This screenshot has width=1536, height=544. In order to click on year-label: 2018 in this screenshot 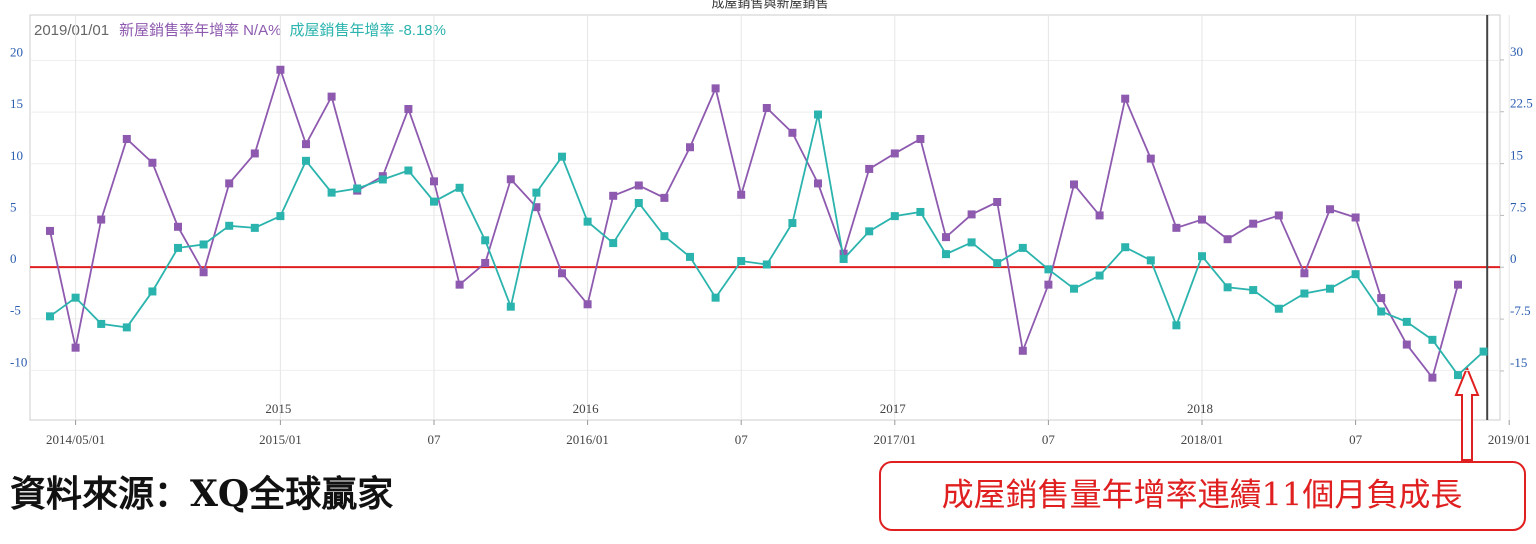, I will do `click(1200, 408)`.